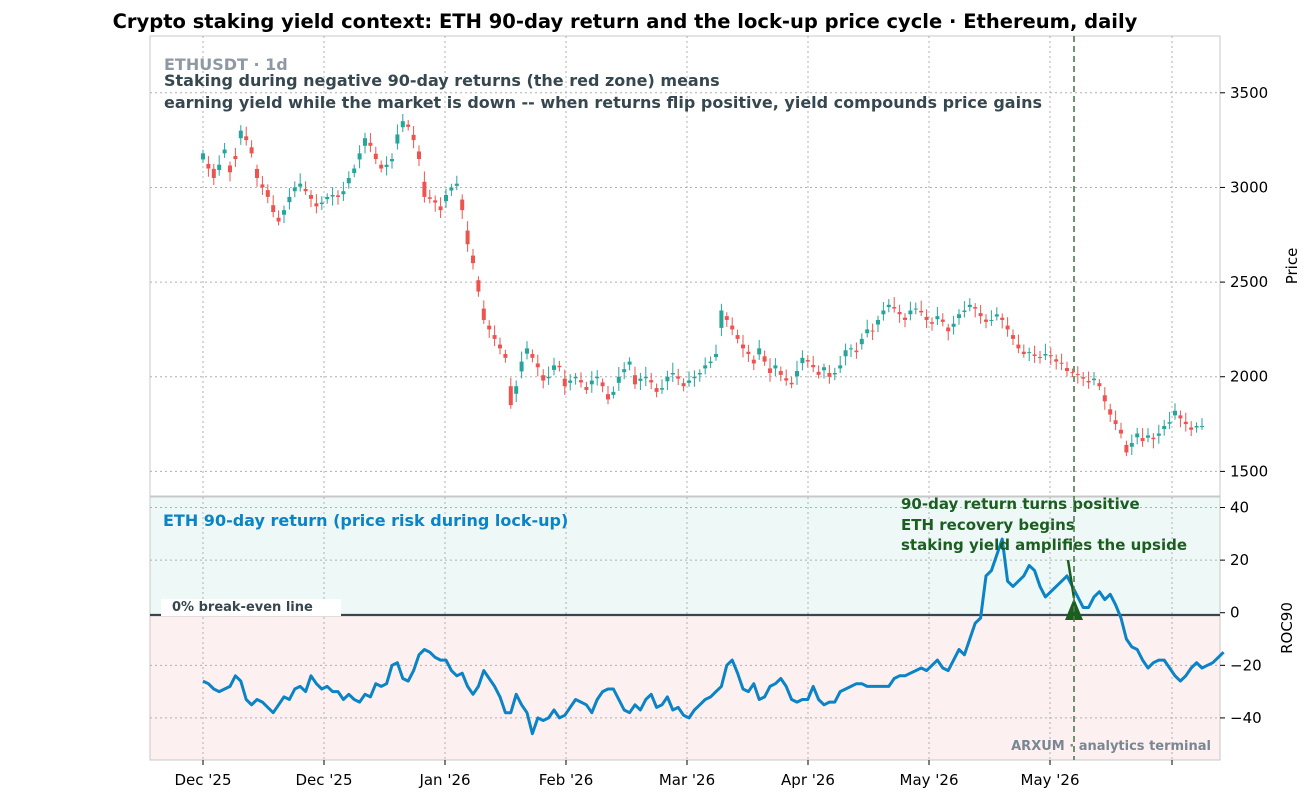 This screenshot has height=802, width=1313. What do you see at coordinates (1111, 746) in the screenshot?
I see `watermark: ARXUM · analytics terminal` at bounding box center [1111, 746].